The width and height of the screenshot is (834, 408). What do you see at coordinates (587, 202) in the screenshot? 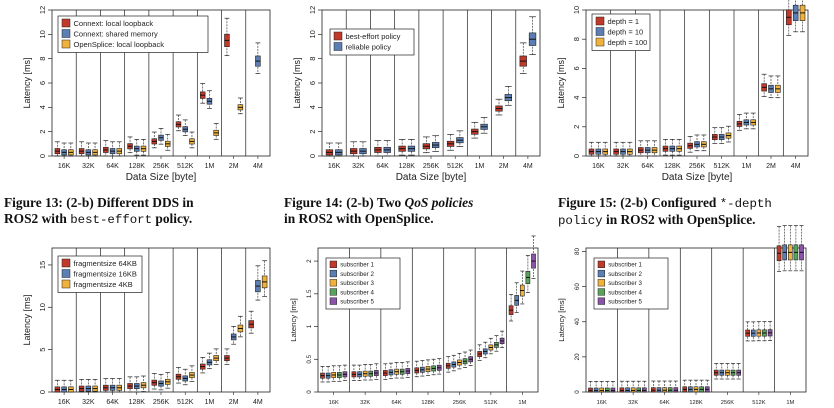
I see `caption-15-label: Figure 15:` at bounding box center [587, 202].